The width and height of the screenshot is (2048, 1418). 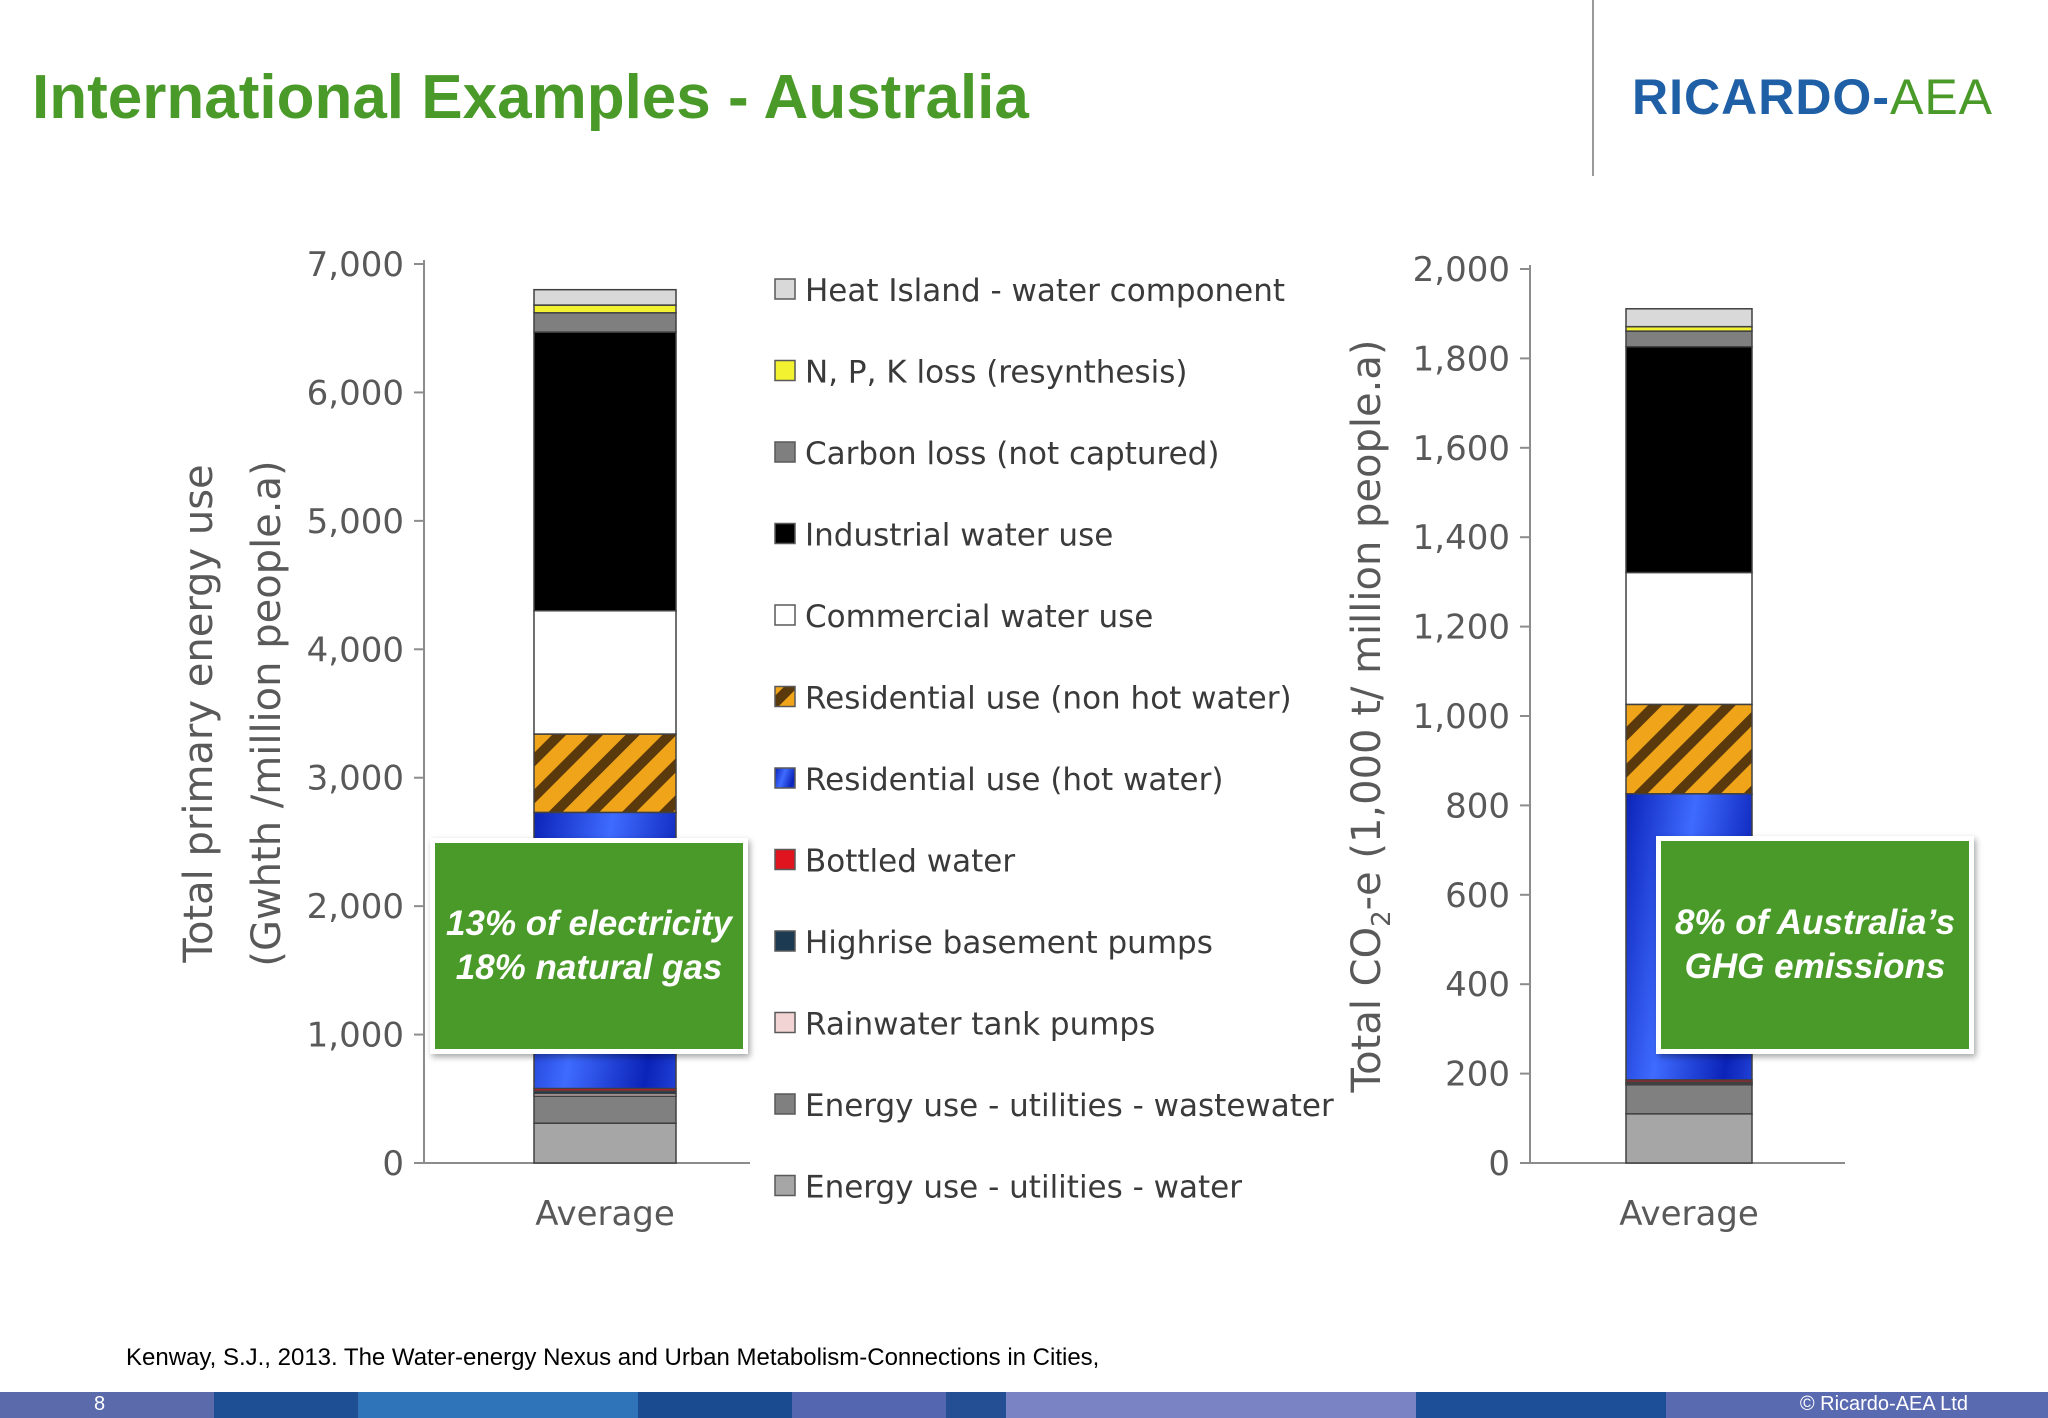 I want to click on legend-label-bottled-water: Bottled water, so click(x=910, y=862).